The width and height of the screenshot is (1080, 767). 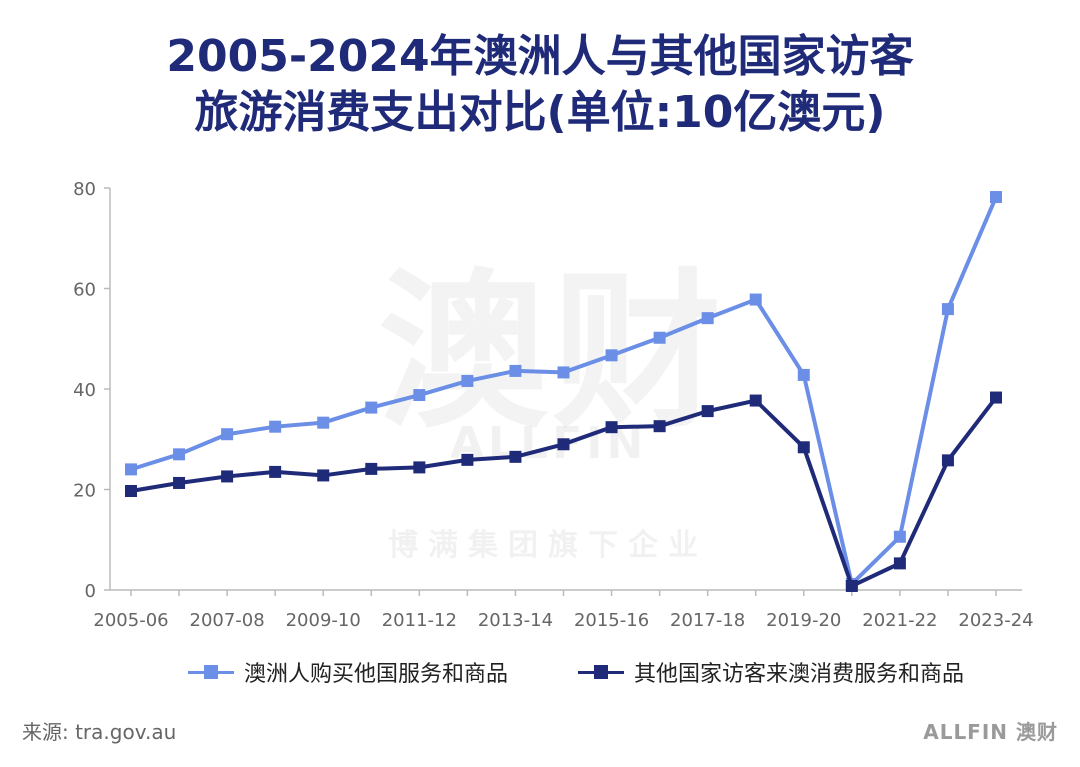 What do you see at coordinates (419, 620) in the screenshot?
I see `x-tick-label: 2011-12` at bounding box center [419, 620].